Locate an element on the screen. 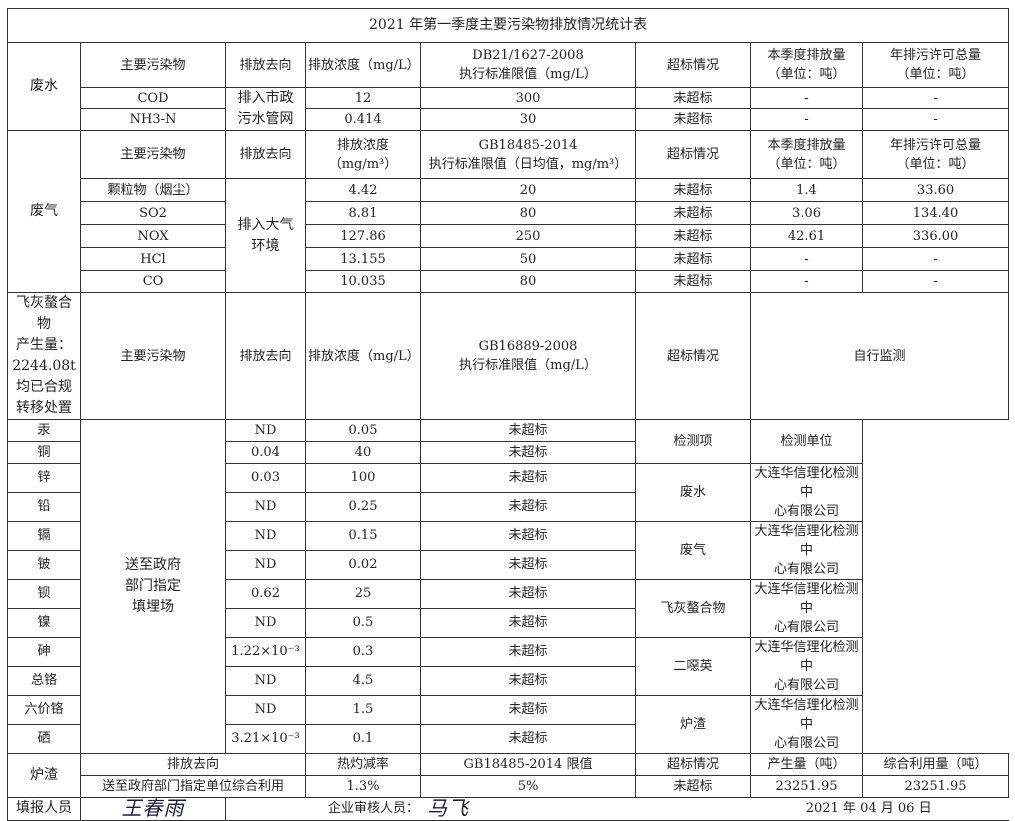  limit: 25 is located at coordinates (363, 593).